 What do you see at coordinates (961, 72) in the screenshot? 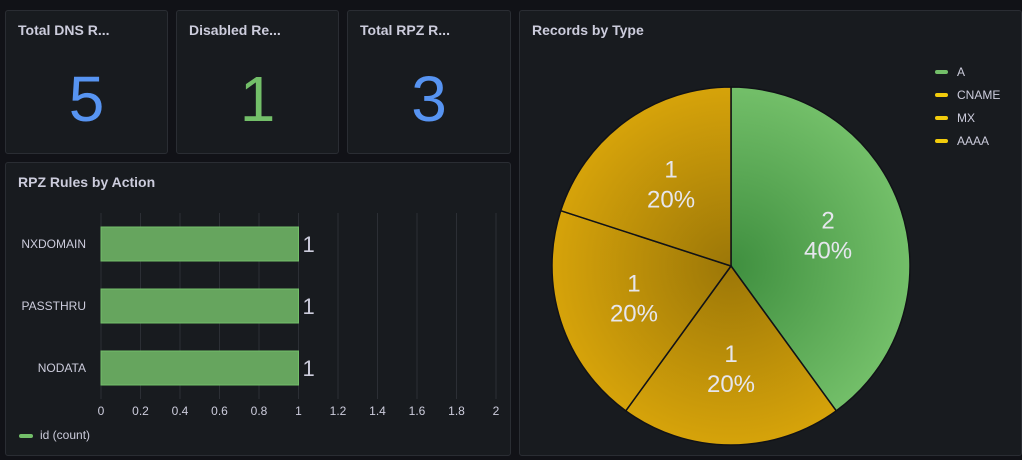
I see `legend-label: A` at bounding box center [961, 72].